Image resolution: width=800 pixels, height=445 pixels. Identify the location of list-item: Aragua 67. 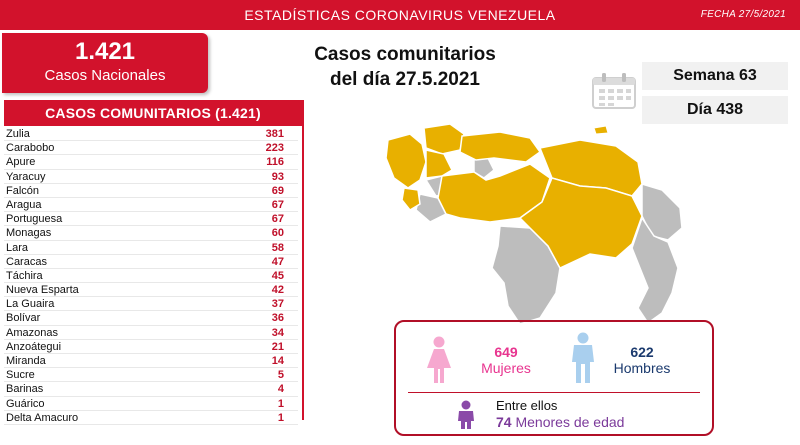
(153, 205).